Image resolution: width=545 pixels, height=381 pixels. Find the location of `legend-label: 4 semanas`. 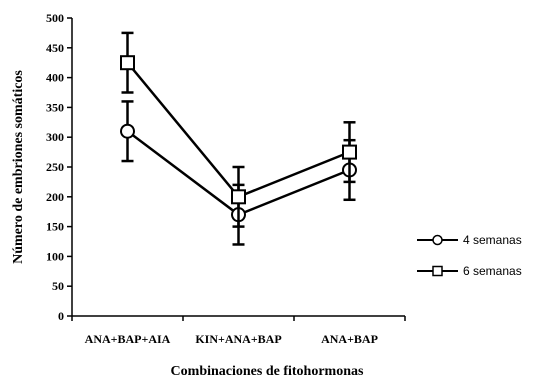

legend-label: 4 semanas is located at coordinates (492, 240).